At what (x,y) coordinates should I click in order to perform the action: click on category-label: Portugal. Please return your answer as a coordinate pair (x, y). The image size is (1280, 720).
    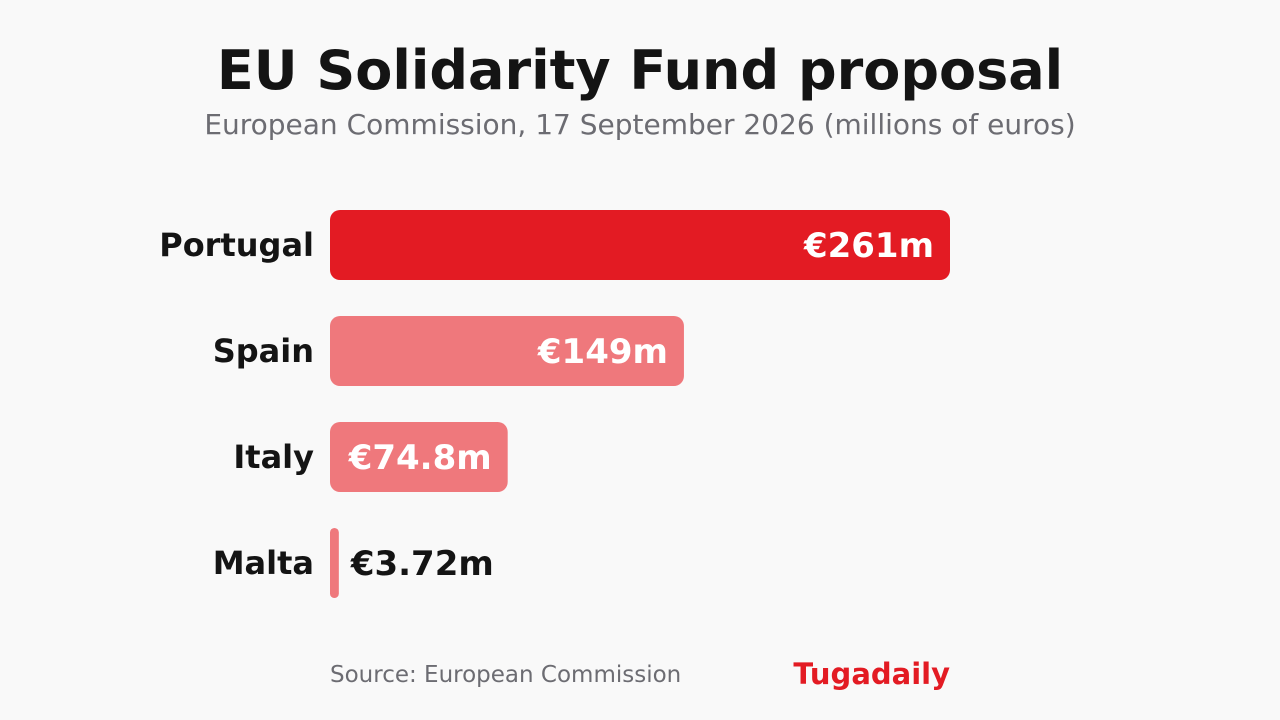
    Looking at the image, I should click on (236, 245).